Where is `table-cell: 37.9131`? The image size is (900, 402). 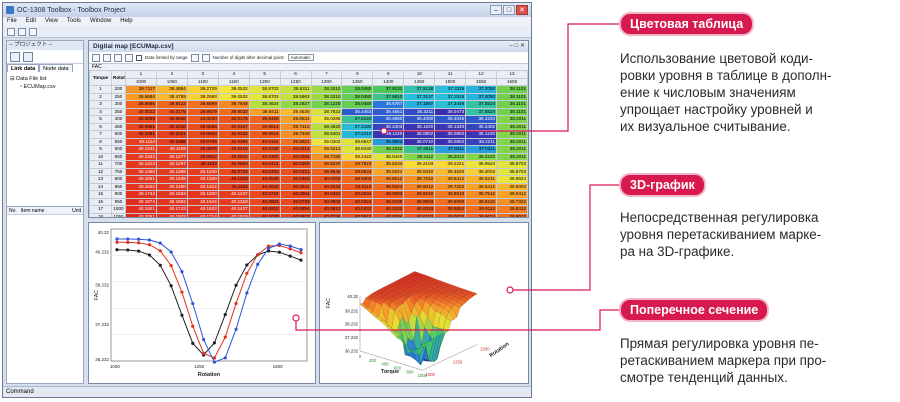
table-cell: 37.9131 is located at coordinates (388, 89).